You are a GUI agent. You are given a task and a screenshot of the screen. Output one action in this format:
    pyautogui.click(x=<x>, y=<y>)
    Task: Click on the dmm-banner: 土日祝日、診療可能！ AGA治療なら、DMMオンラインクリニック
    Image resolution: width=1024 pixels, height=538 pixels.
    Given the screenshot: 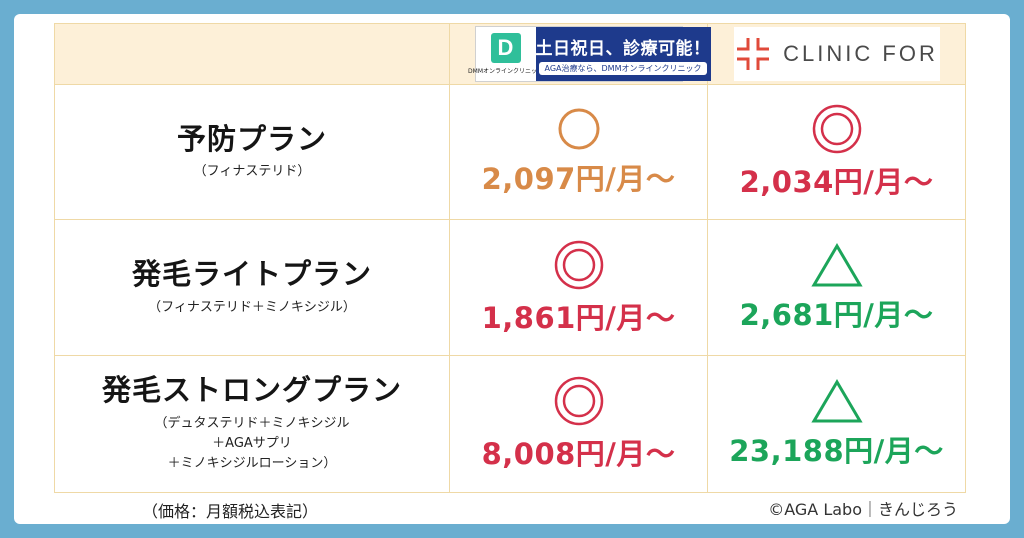 What is the action you would take?
    pyautogui.click(x=623, y=54)
    